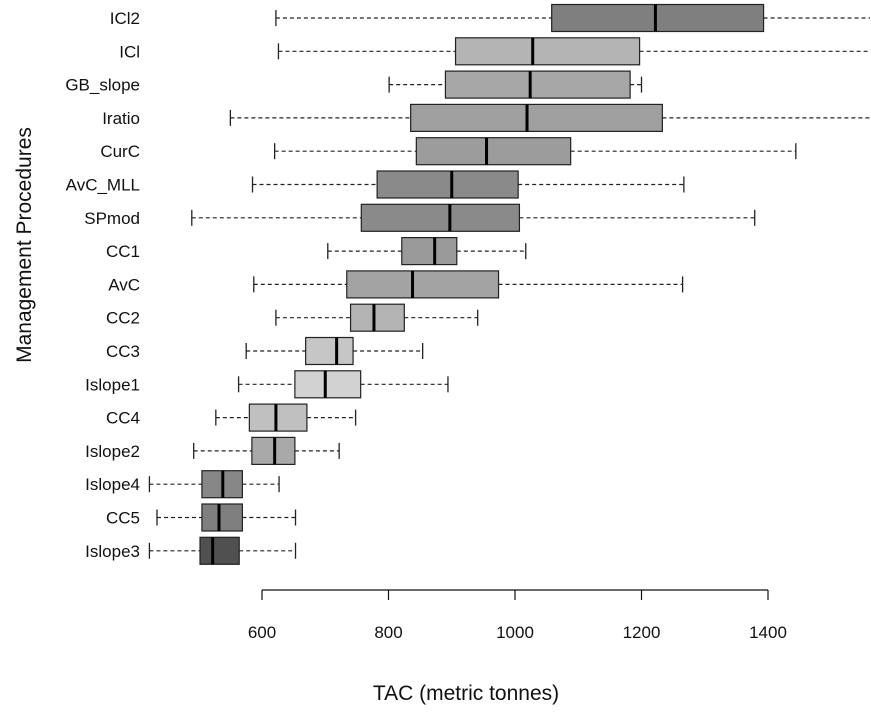 The height and width of the screenshot is (712, 871). Describe the element at coordinates (123, 518) in the screenshot. I see `y-tick-label: CC5` at that location.